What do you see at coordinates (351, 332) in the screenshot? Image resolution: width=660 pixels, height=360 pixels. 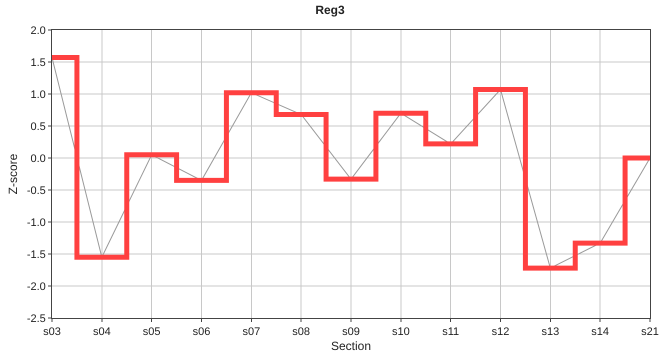 I see `x-tick-label: s09` at bounding box center [351, 332].